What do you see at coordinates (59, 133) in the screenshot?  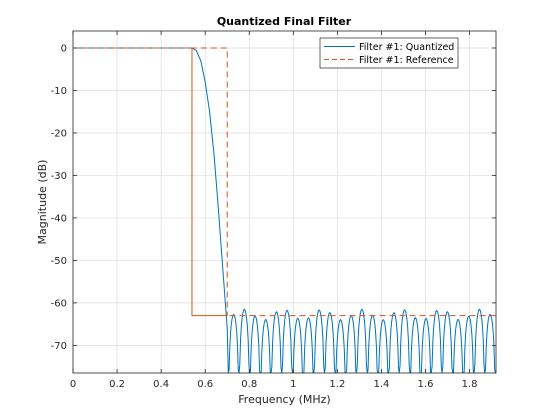 I see `y-tick-label: -20` at bounding box center [59, 133].